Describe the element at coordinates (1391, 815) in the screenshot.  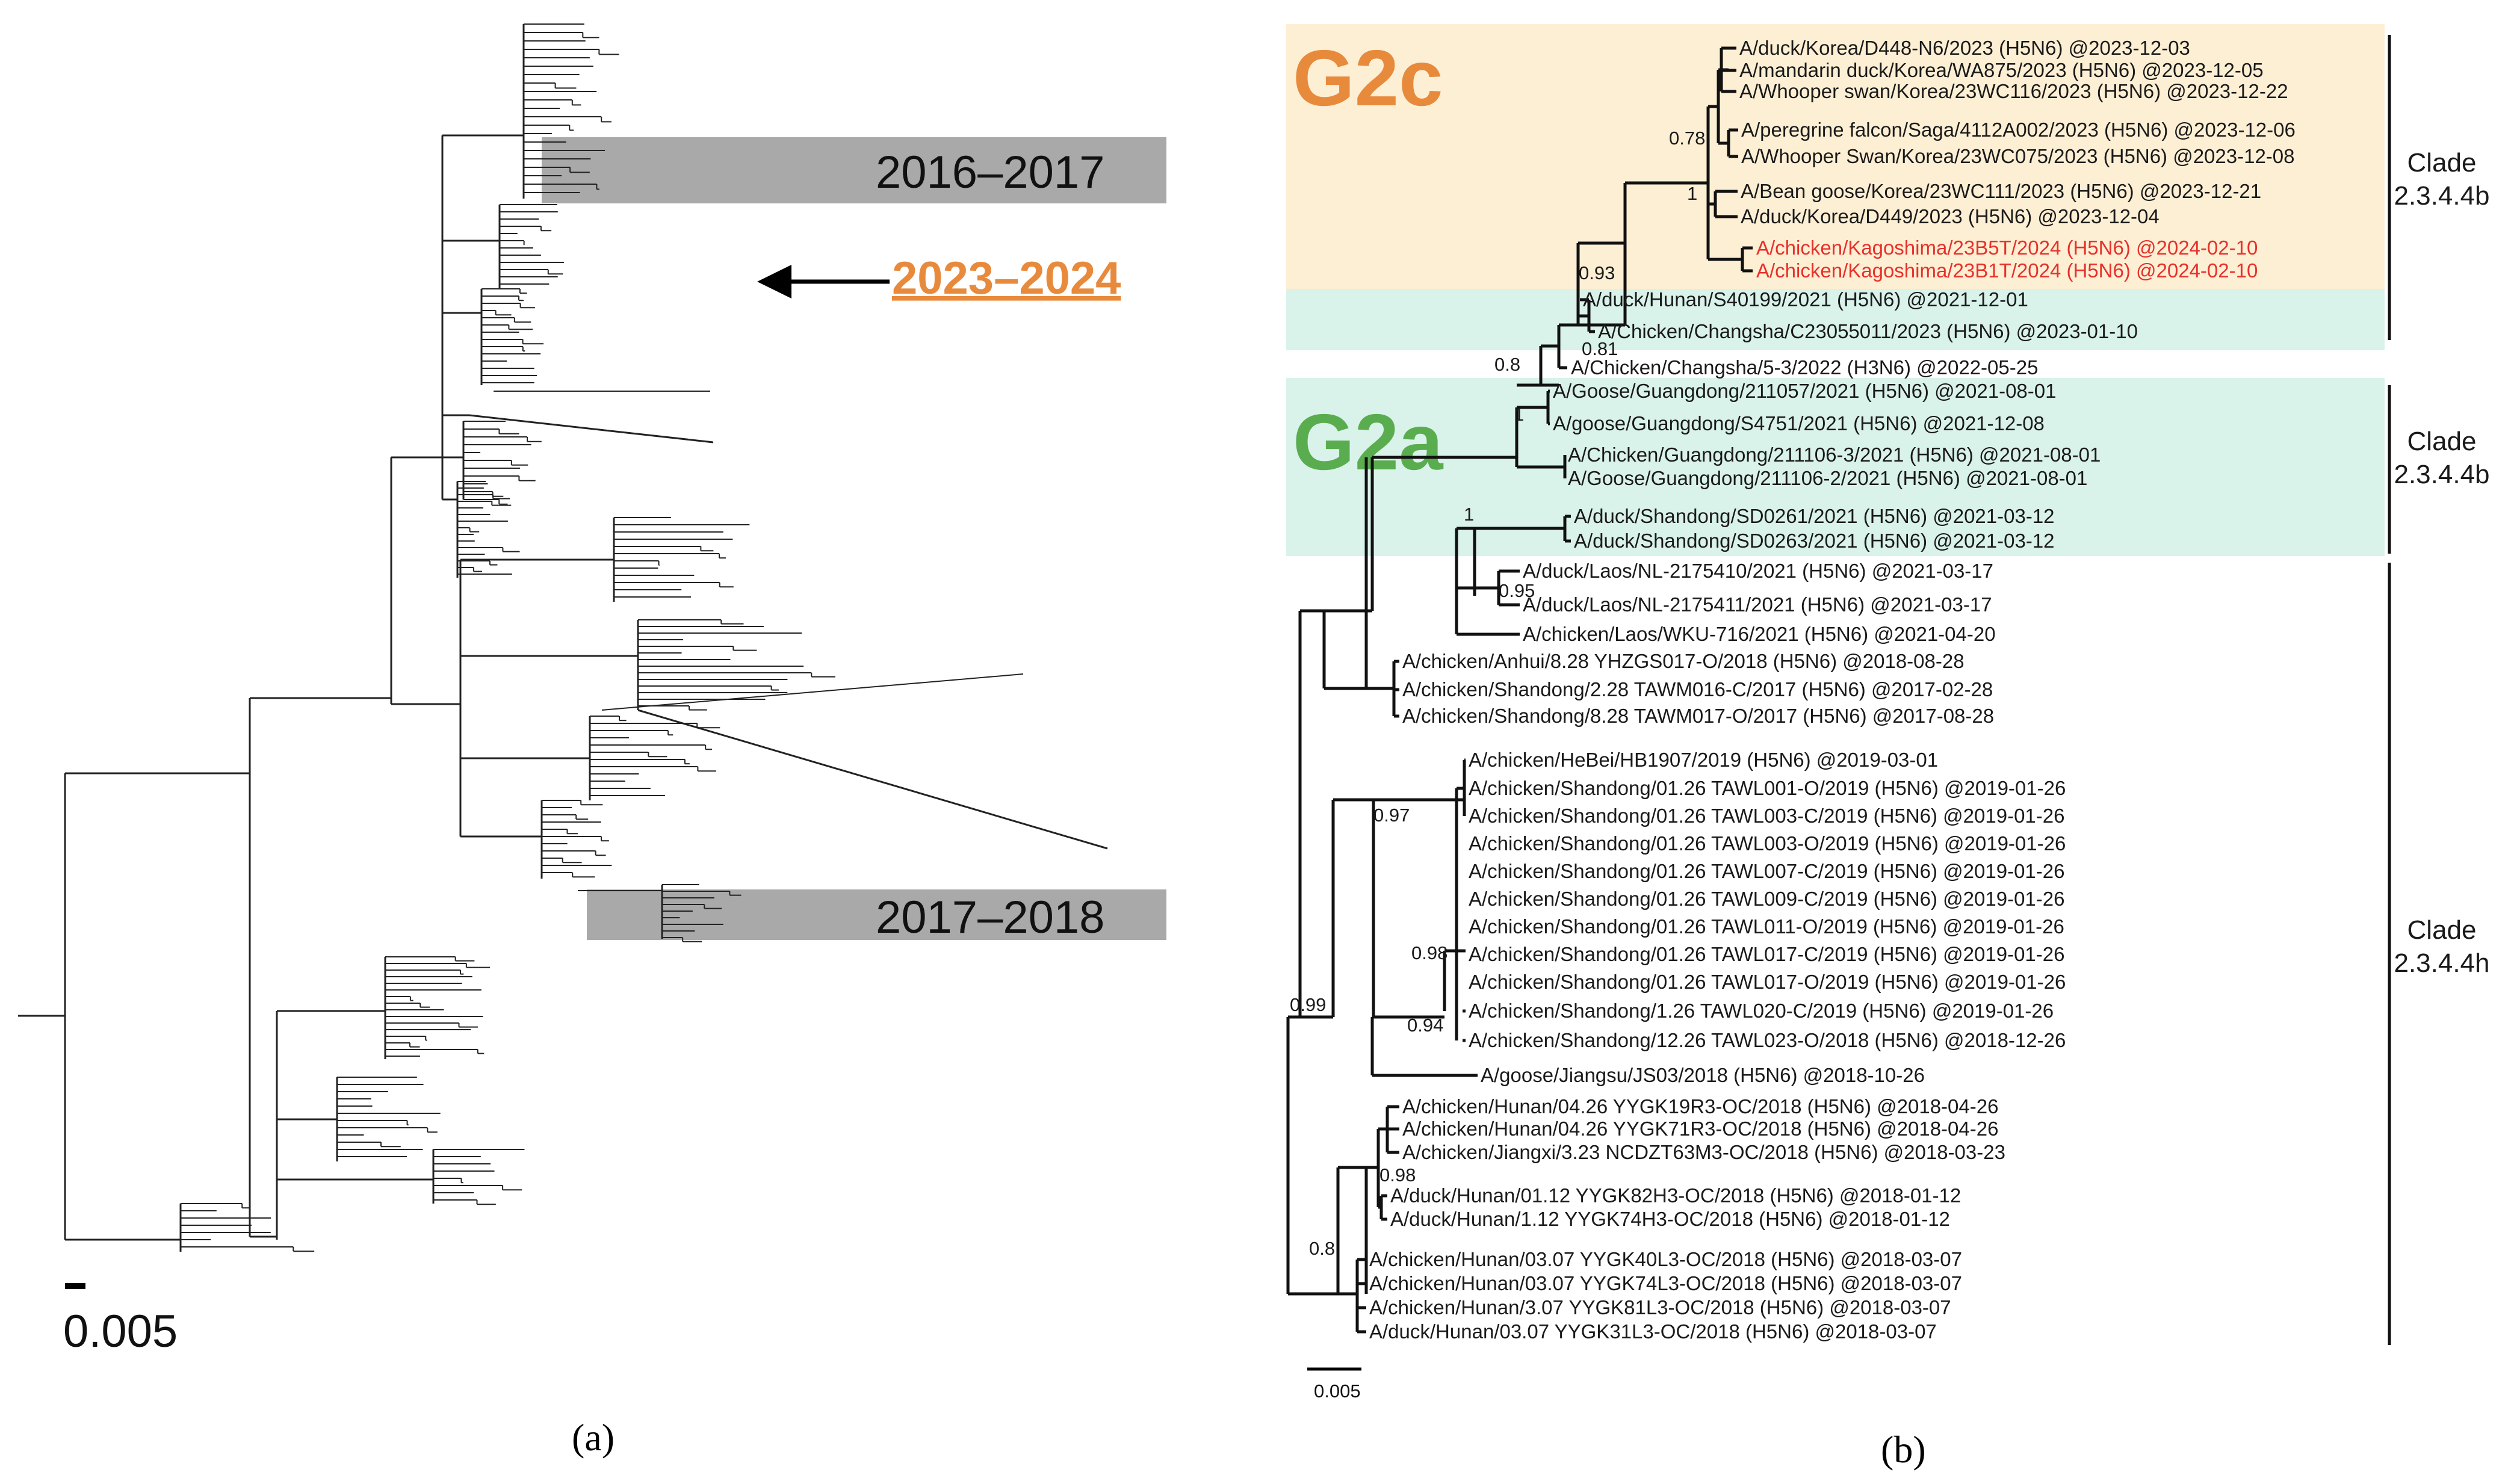
I see `bootstrap-label: 0.97` at that location.